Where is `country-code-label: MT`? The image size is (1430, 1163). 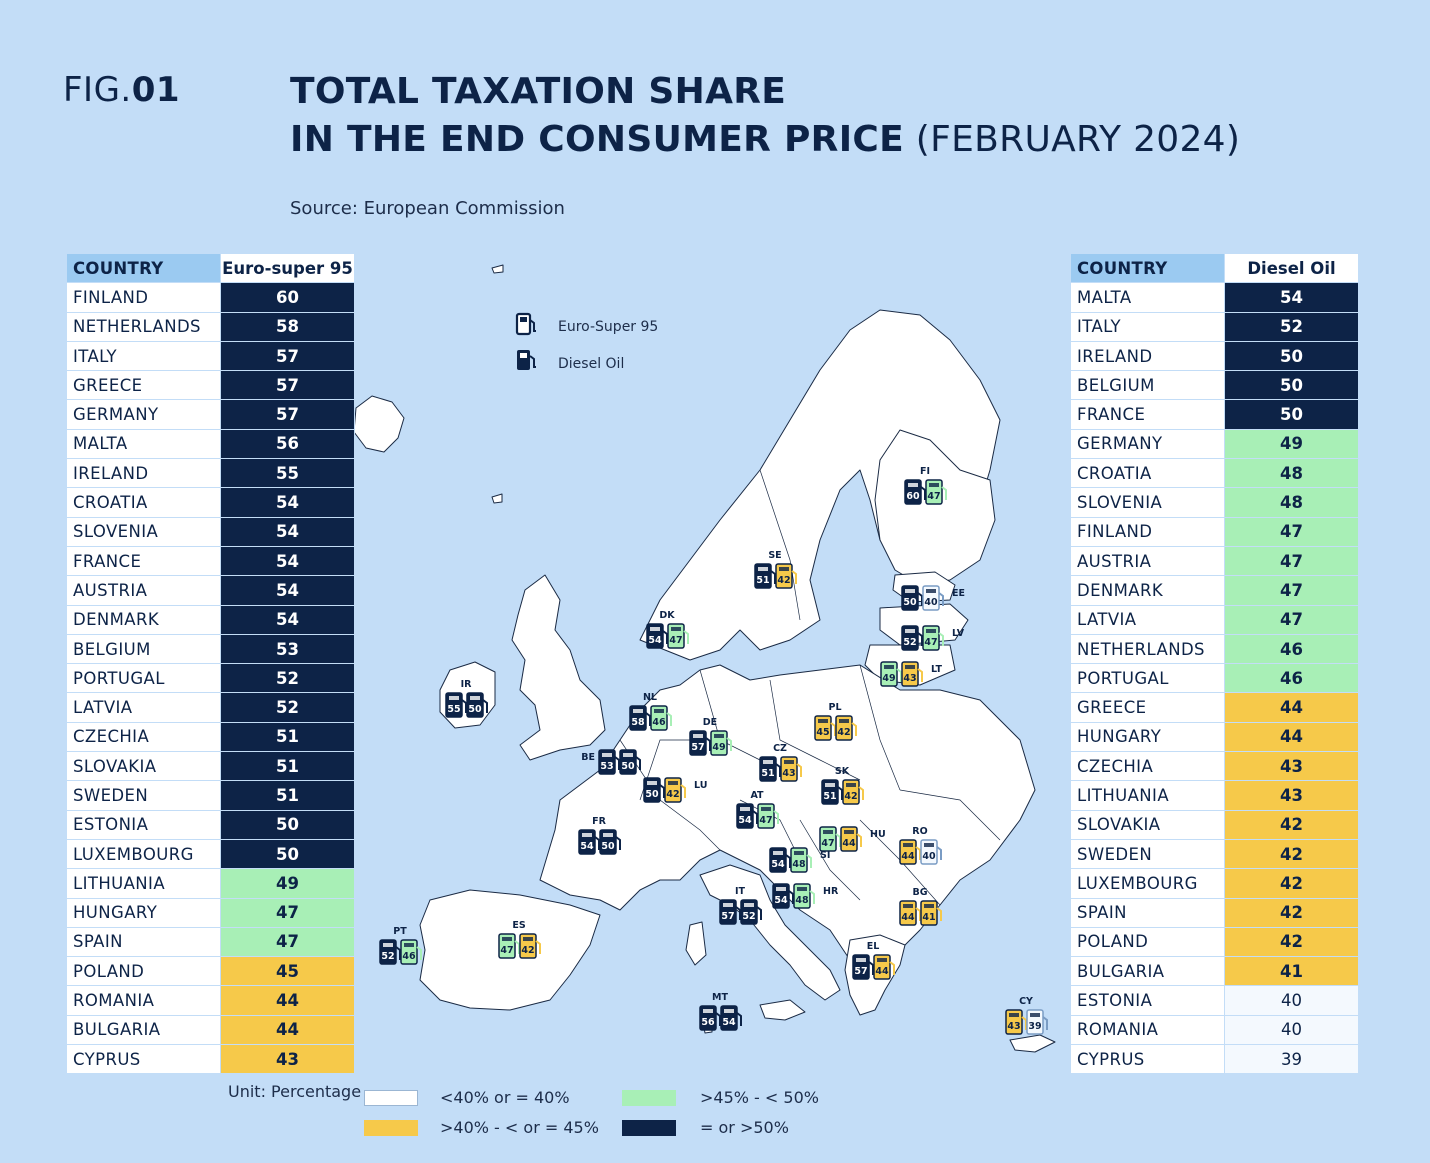 country-code-label: MT is located at coordinates (720, 997).